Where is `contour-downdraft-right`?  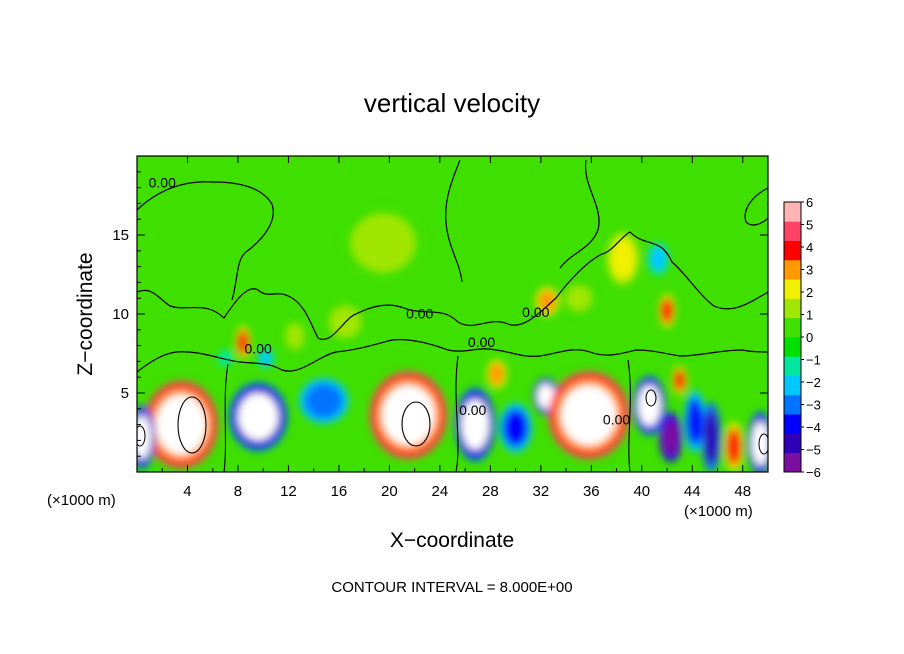 contour-downdraft-right is located at coordinates (651, 398).